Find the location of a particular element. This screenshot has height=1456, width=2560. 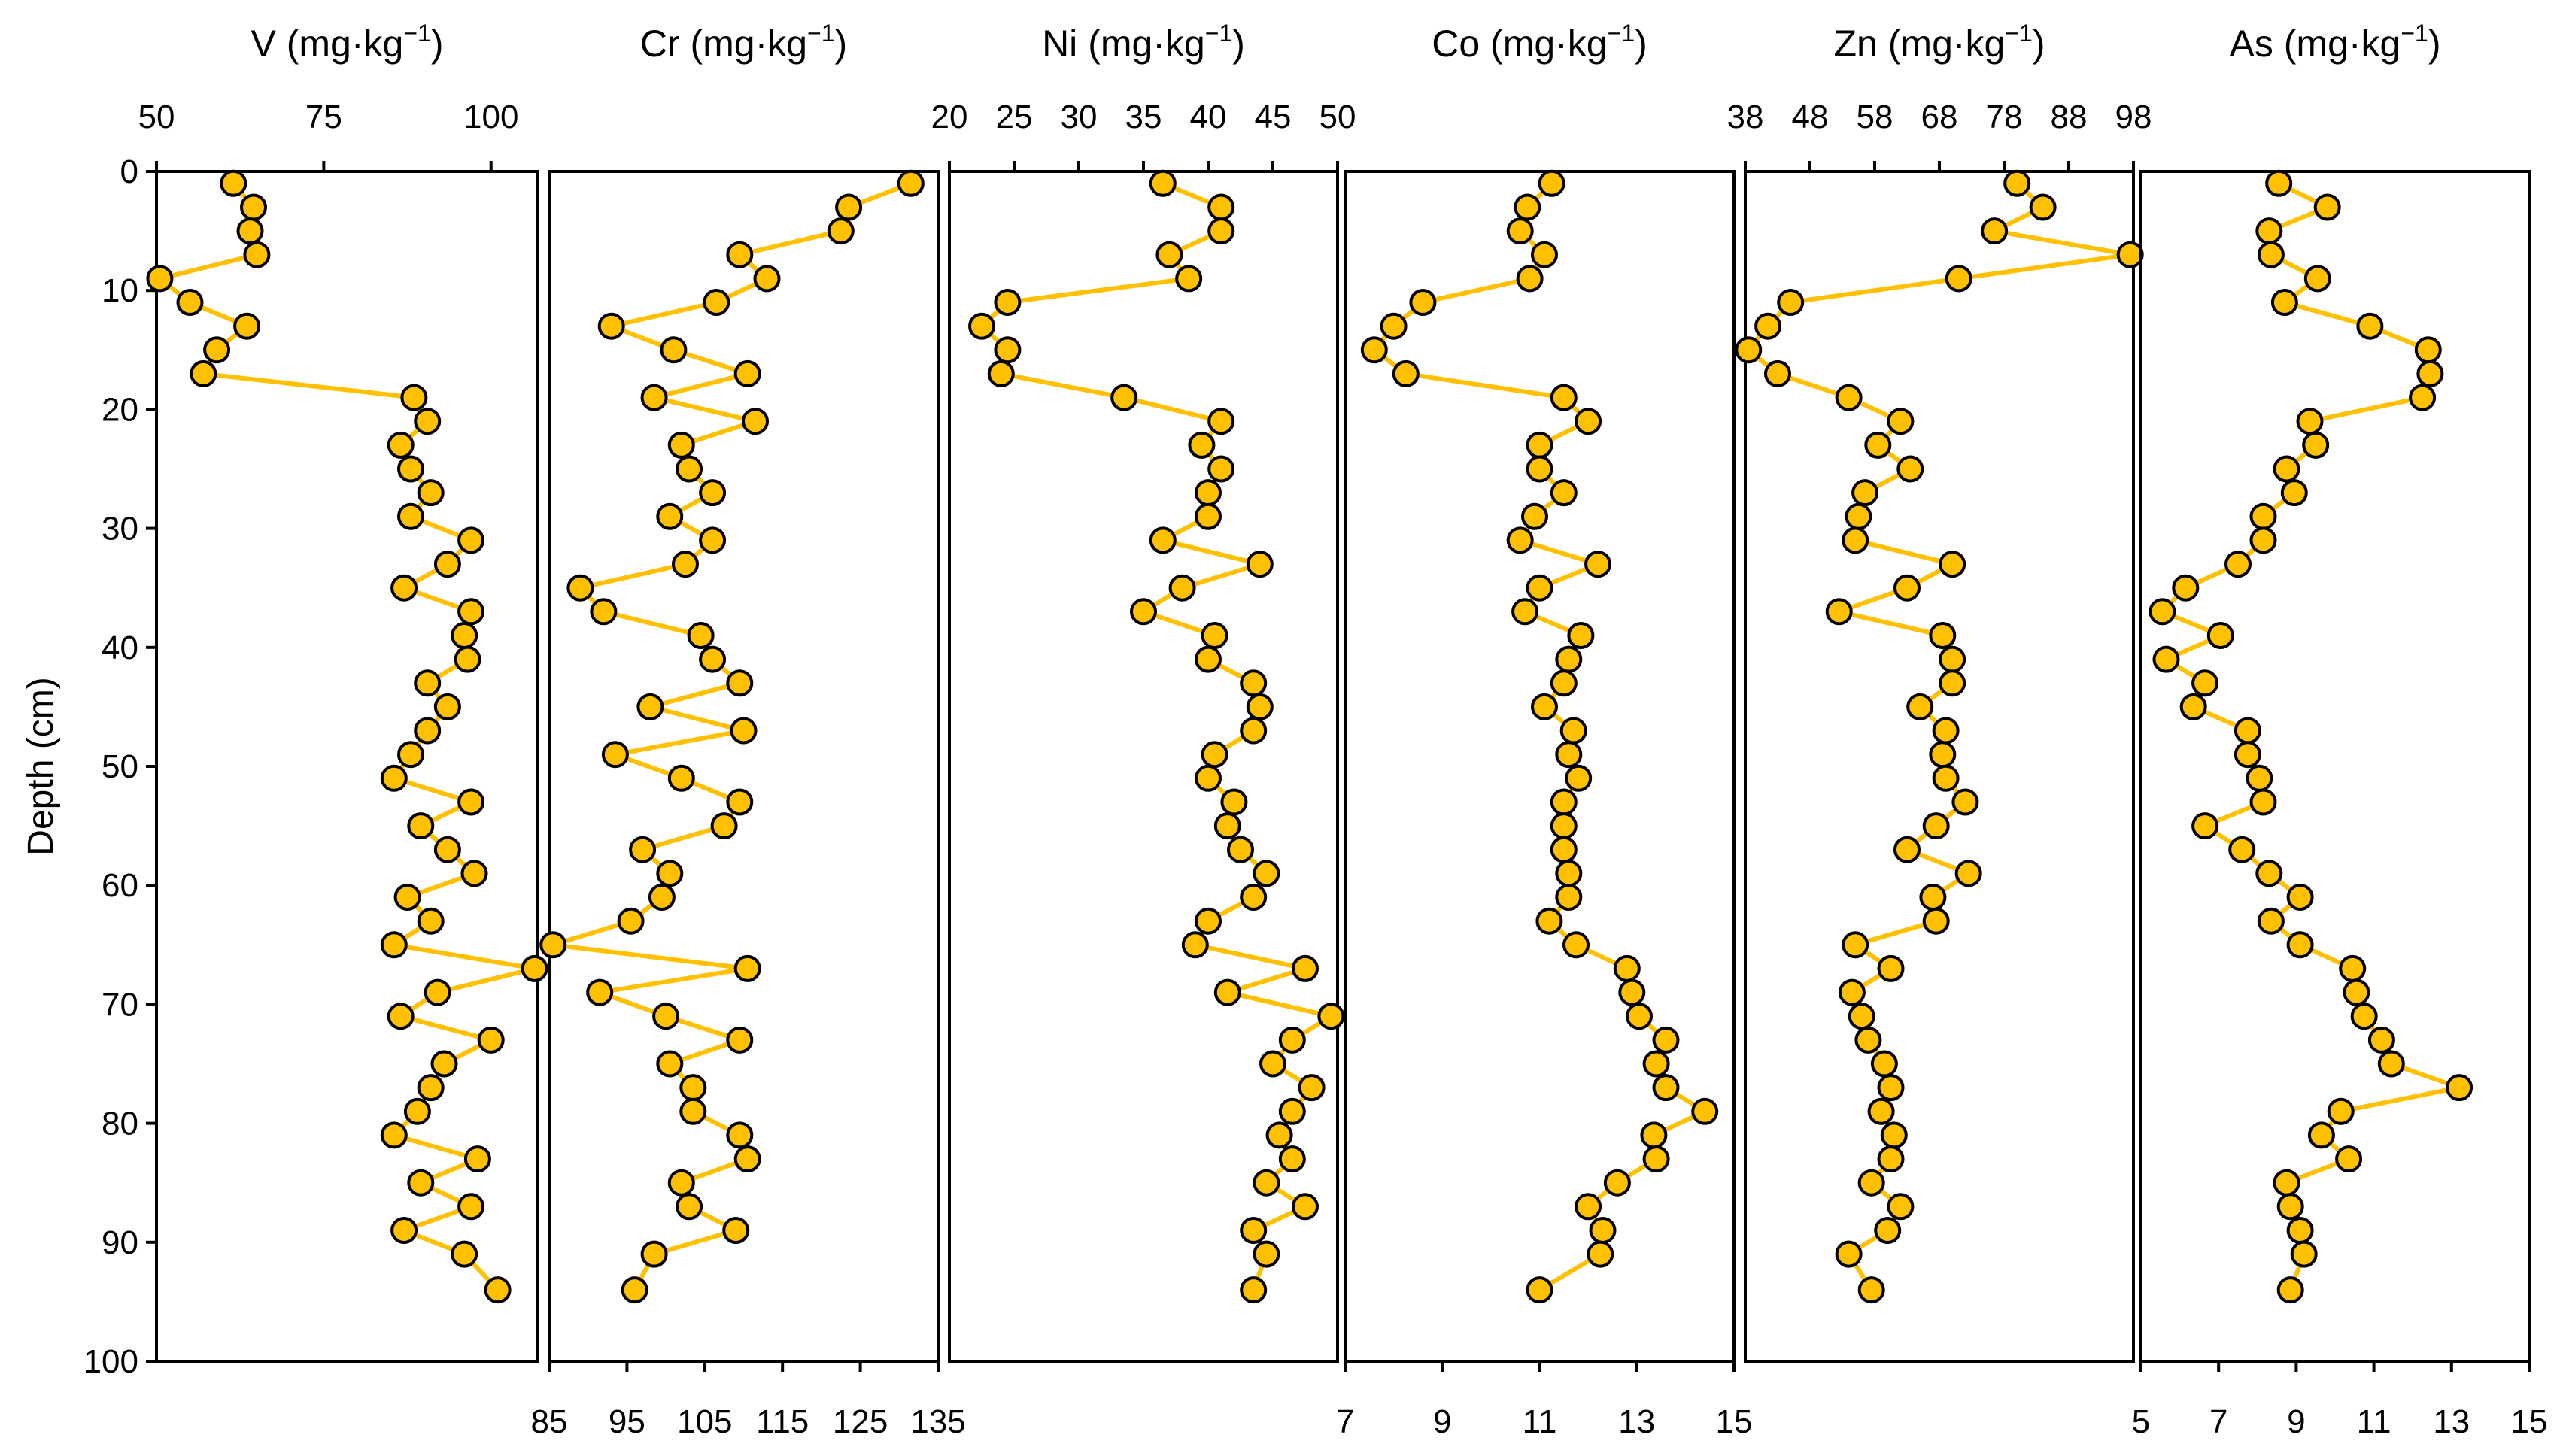

y-axis-label: Depth (cm) is located at coordinates (41, 766).